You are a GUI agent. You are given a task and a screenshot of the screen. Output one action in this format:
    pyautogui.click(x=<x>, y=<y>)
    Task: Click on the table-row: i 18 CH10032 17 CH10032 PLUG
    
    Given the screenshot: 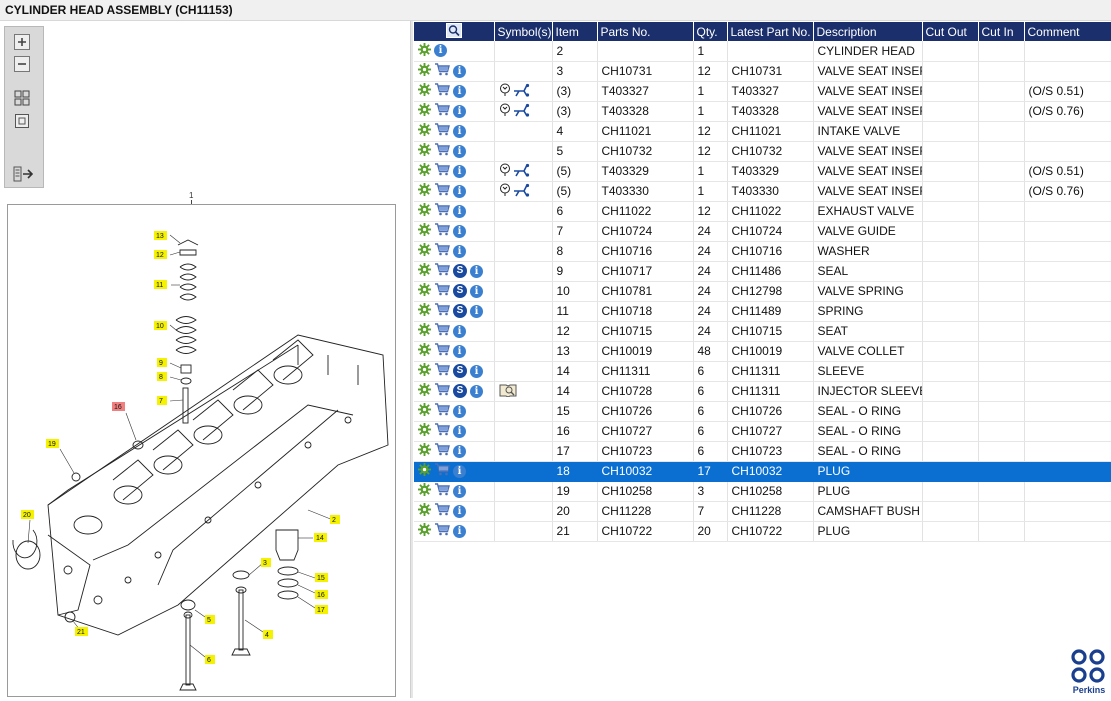 What is the action you would take?
    pyautogui.click(x=762, y=471)
    